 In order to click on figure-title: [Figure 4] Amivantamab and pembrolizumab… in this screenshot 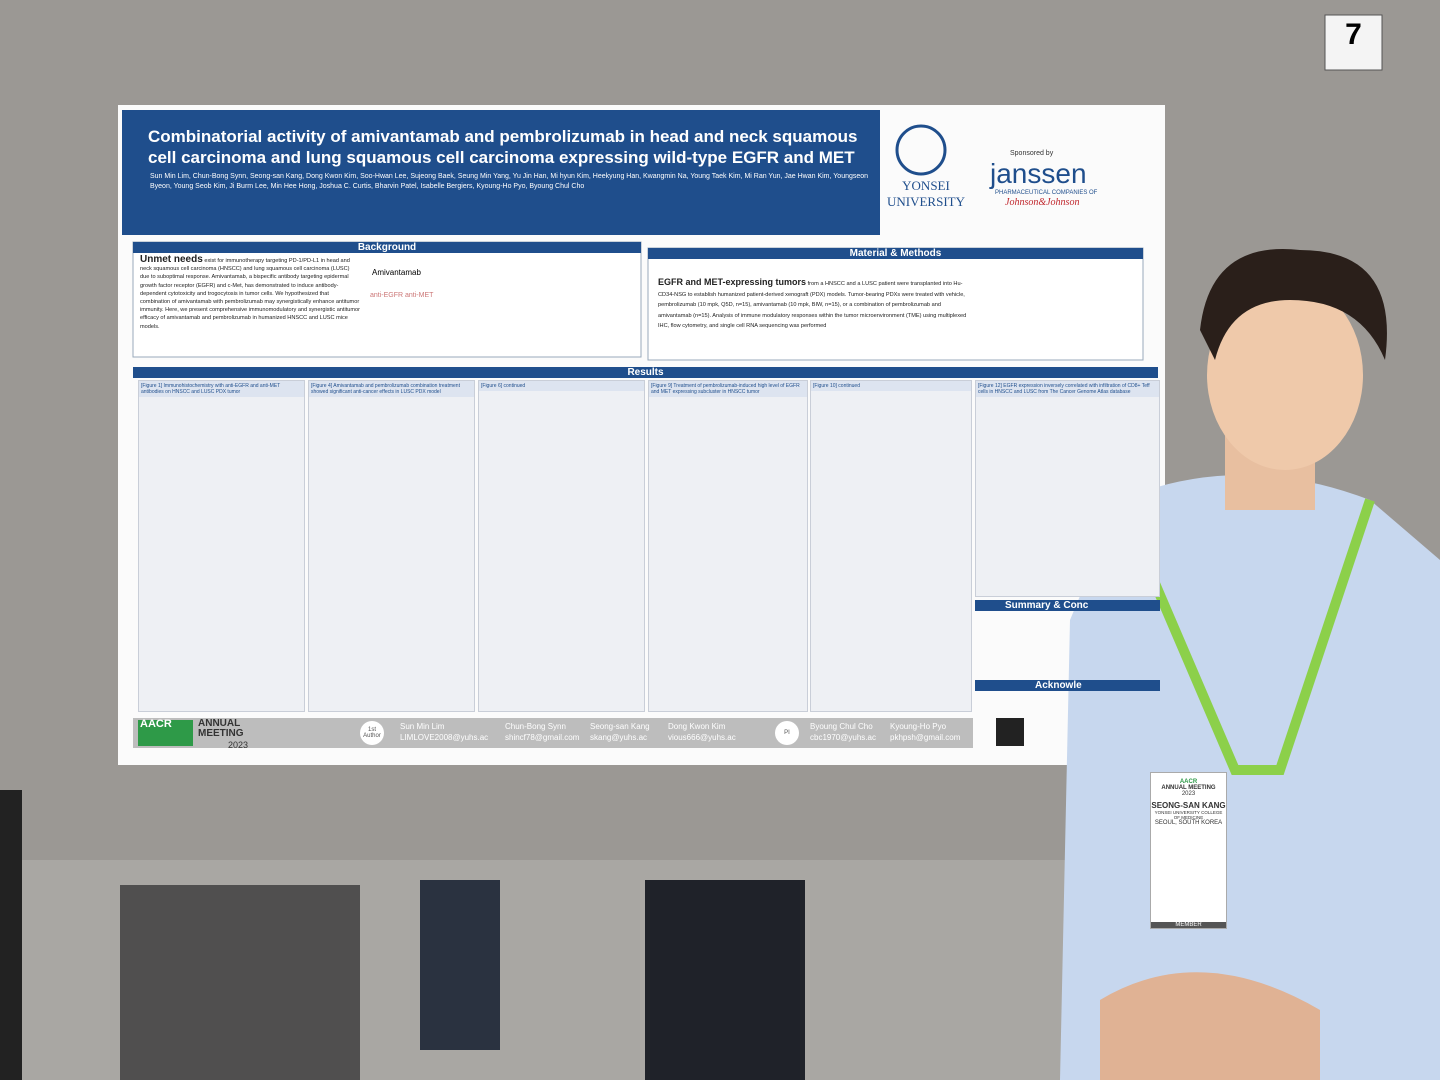, I will do `click(391, 389)`.